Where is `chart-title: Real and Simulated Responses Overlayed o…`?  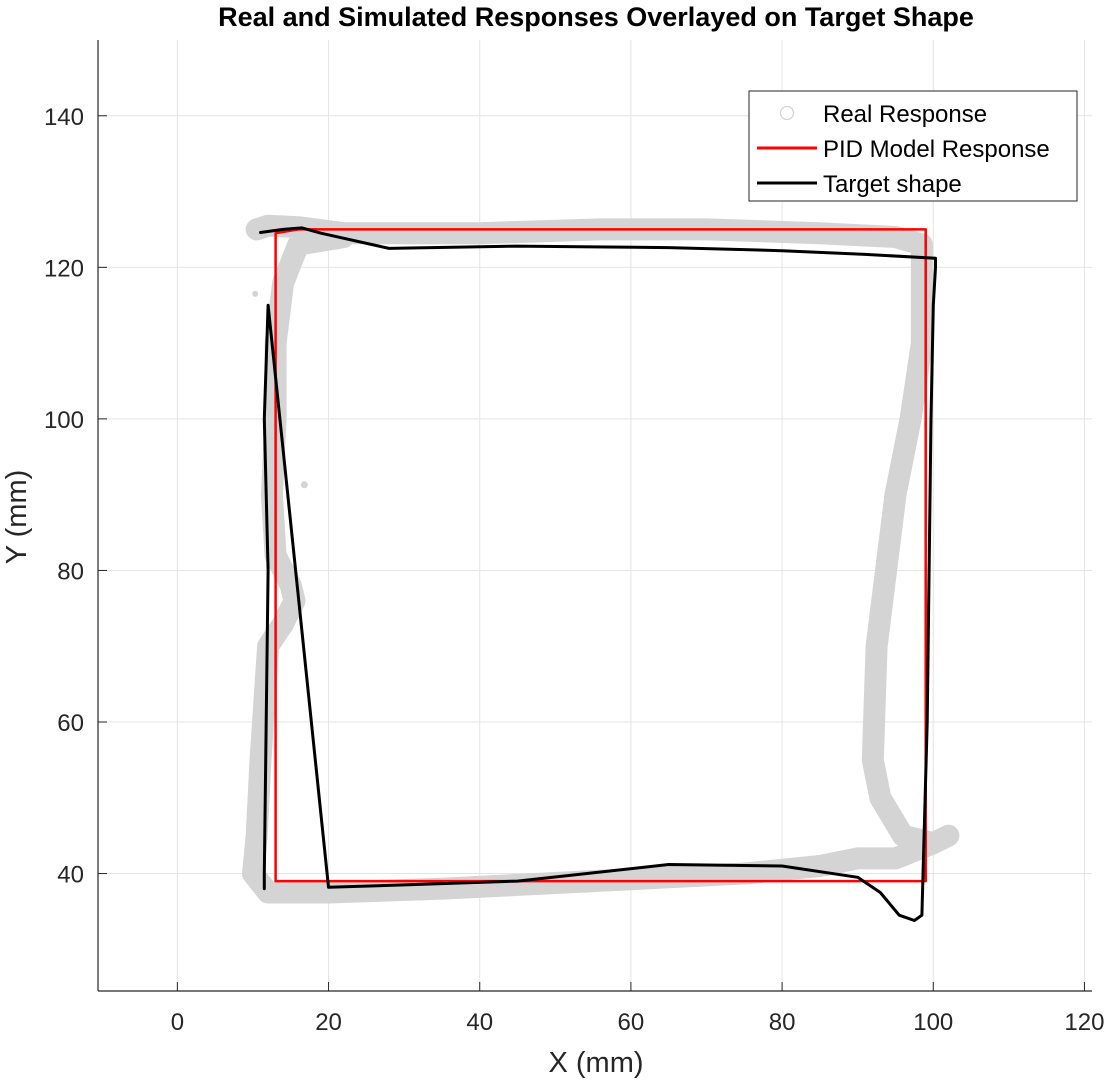
chart-title: Real and Simulated Responses Overlayed o… is located at coordinates (596, 17).